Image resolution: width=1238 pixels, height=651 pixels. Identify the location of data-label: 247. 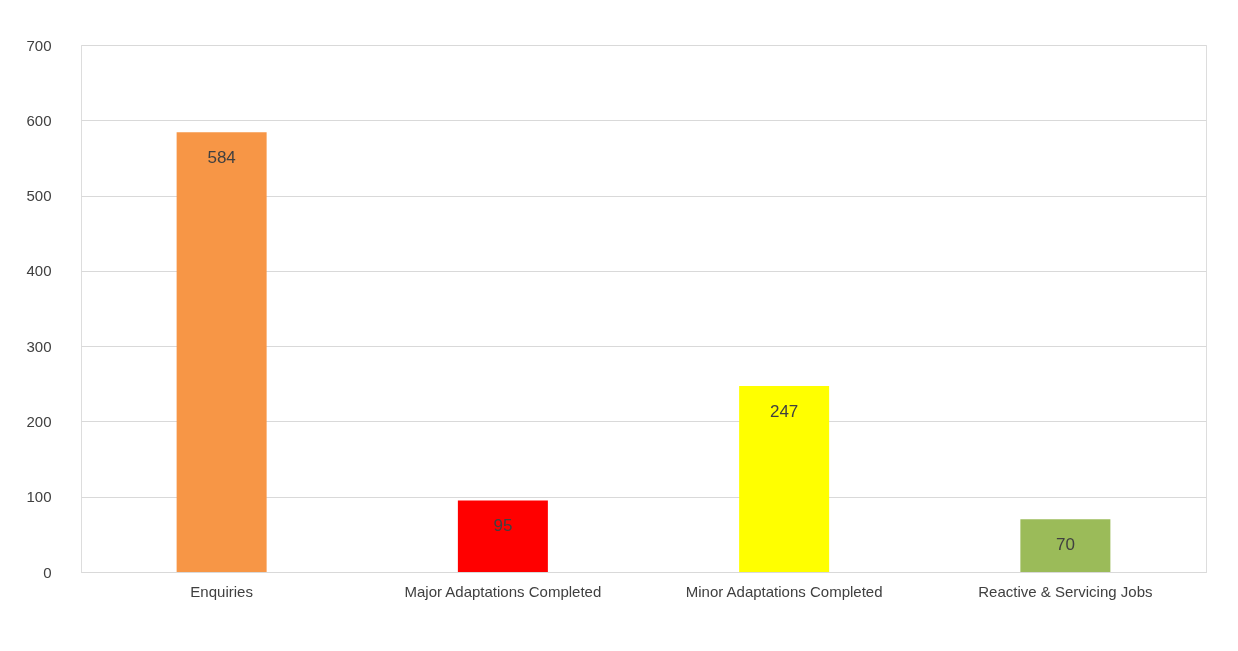
(784, 412).